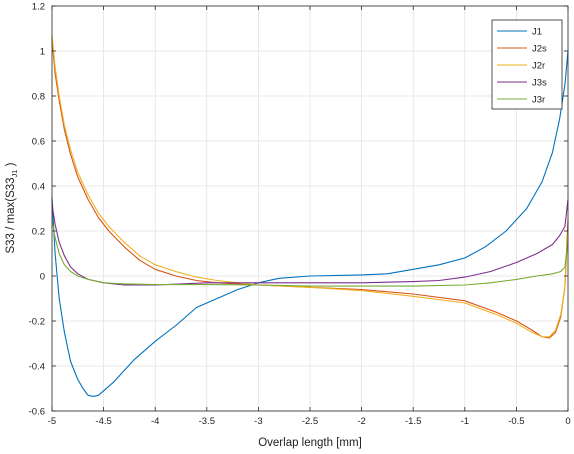  I want to click on y-axis-label: S33 / max(S33J1 ), so click(12, 207).